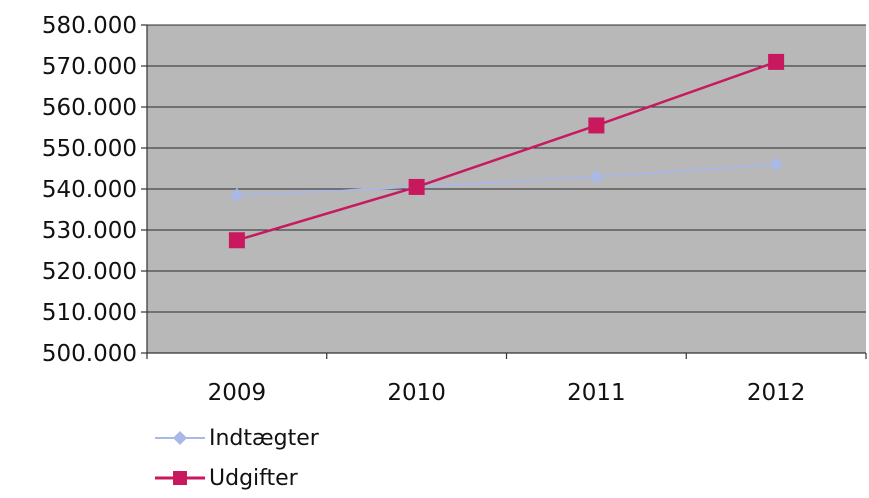  I want to click on y-tick-label: 500.000, so click(89, 354).